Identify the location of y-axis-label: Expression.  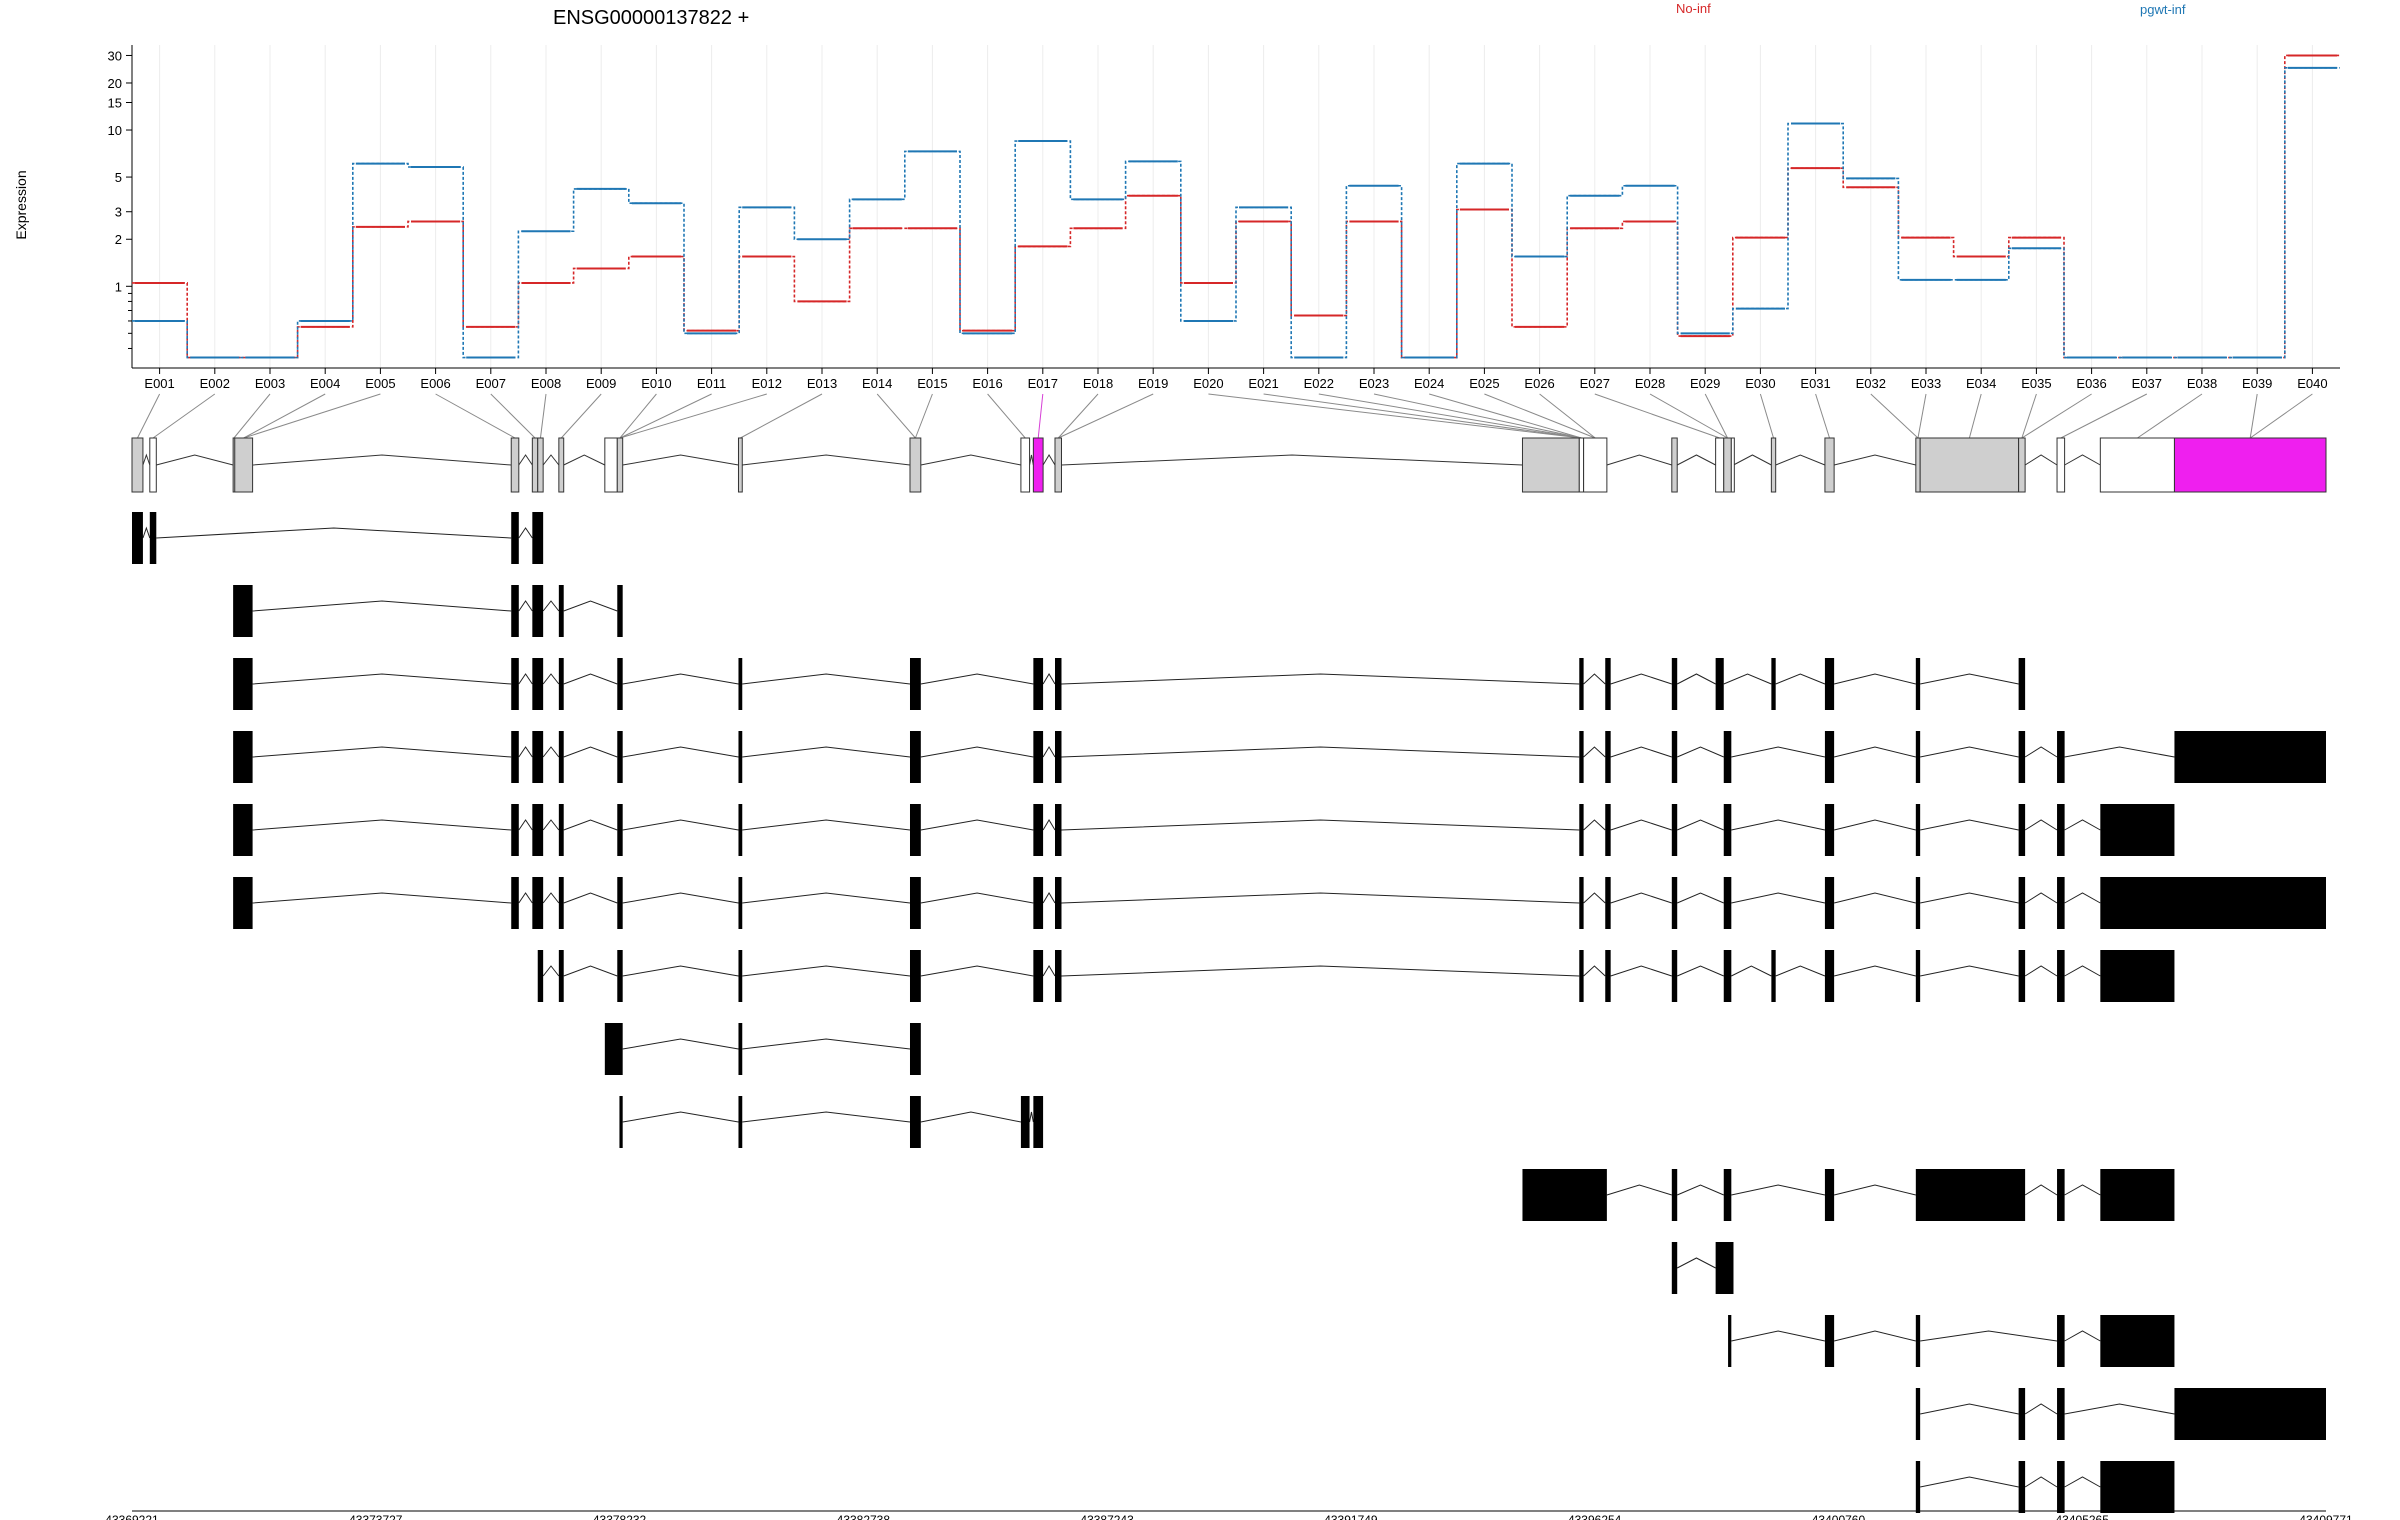
(21, 204).